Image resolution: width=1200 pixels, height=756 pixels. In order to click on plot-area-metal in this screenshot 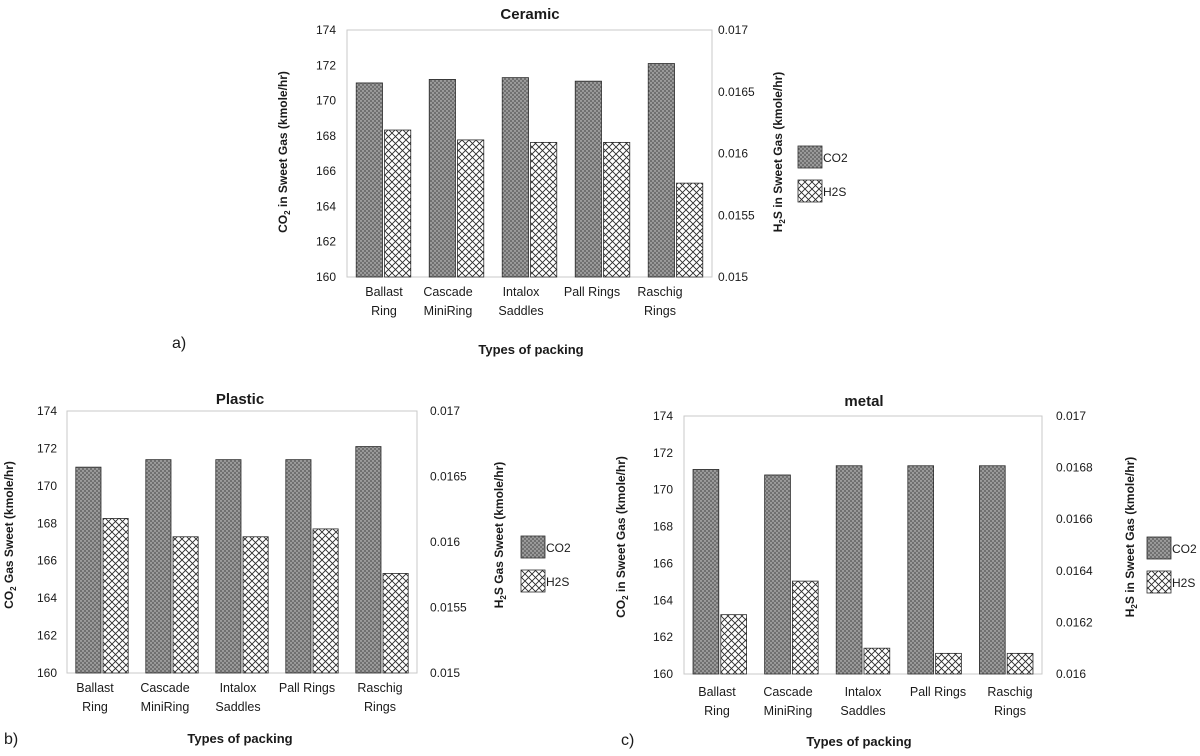, I will do `click(863, 545)`.